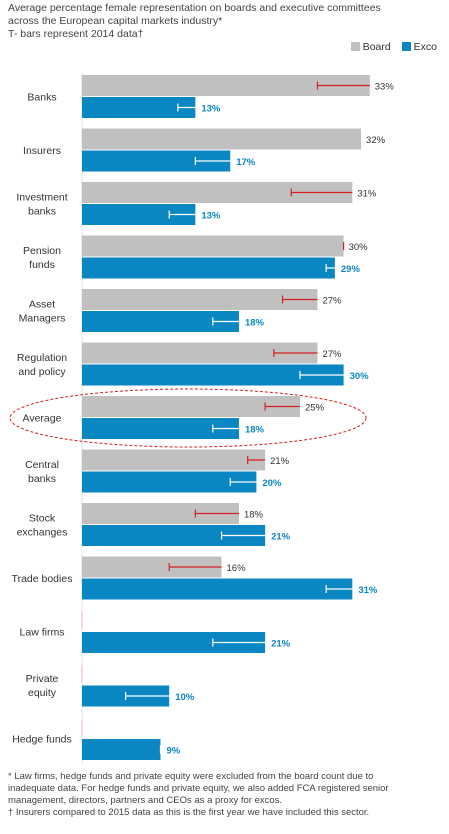 This screenshot has width=449, height=834. I want to click on category-label-regulation-and-policy-line-2: and policy, so click(42, 372).